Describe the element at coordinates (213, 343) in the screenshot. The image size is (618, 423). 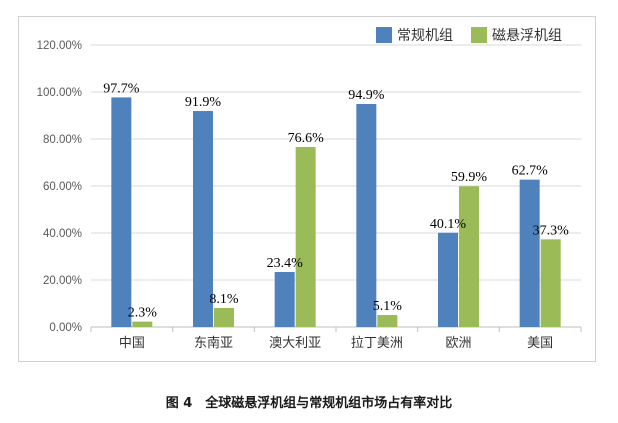
I see `x-tick-label: 东南亚` at that location.